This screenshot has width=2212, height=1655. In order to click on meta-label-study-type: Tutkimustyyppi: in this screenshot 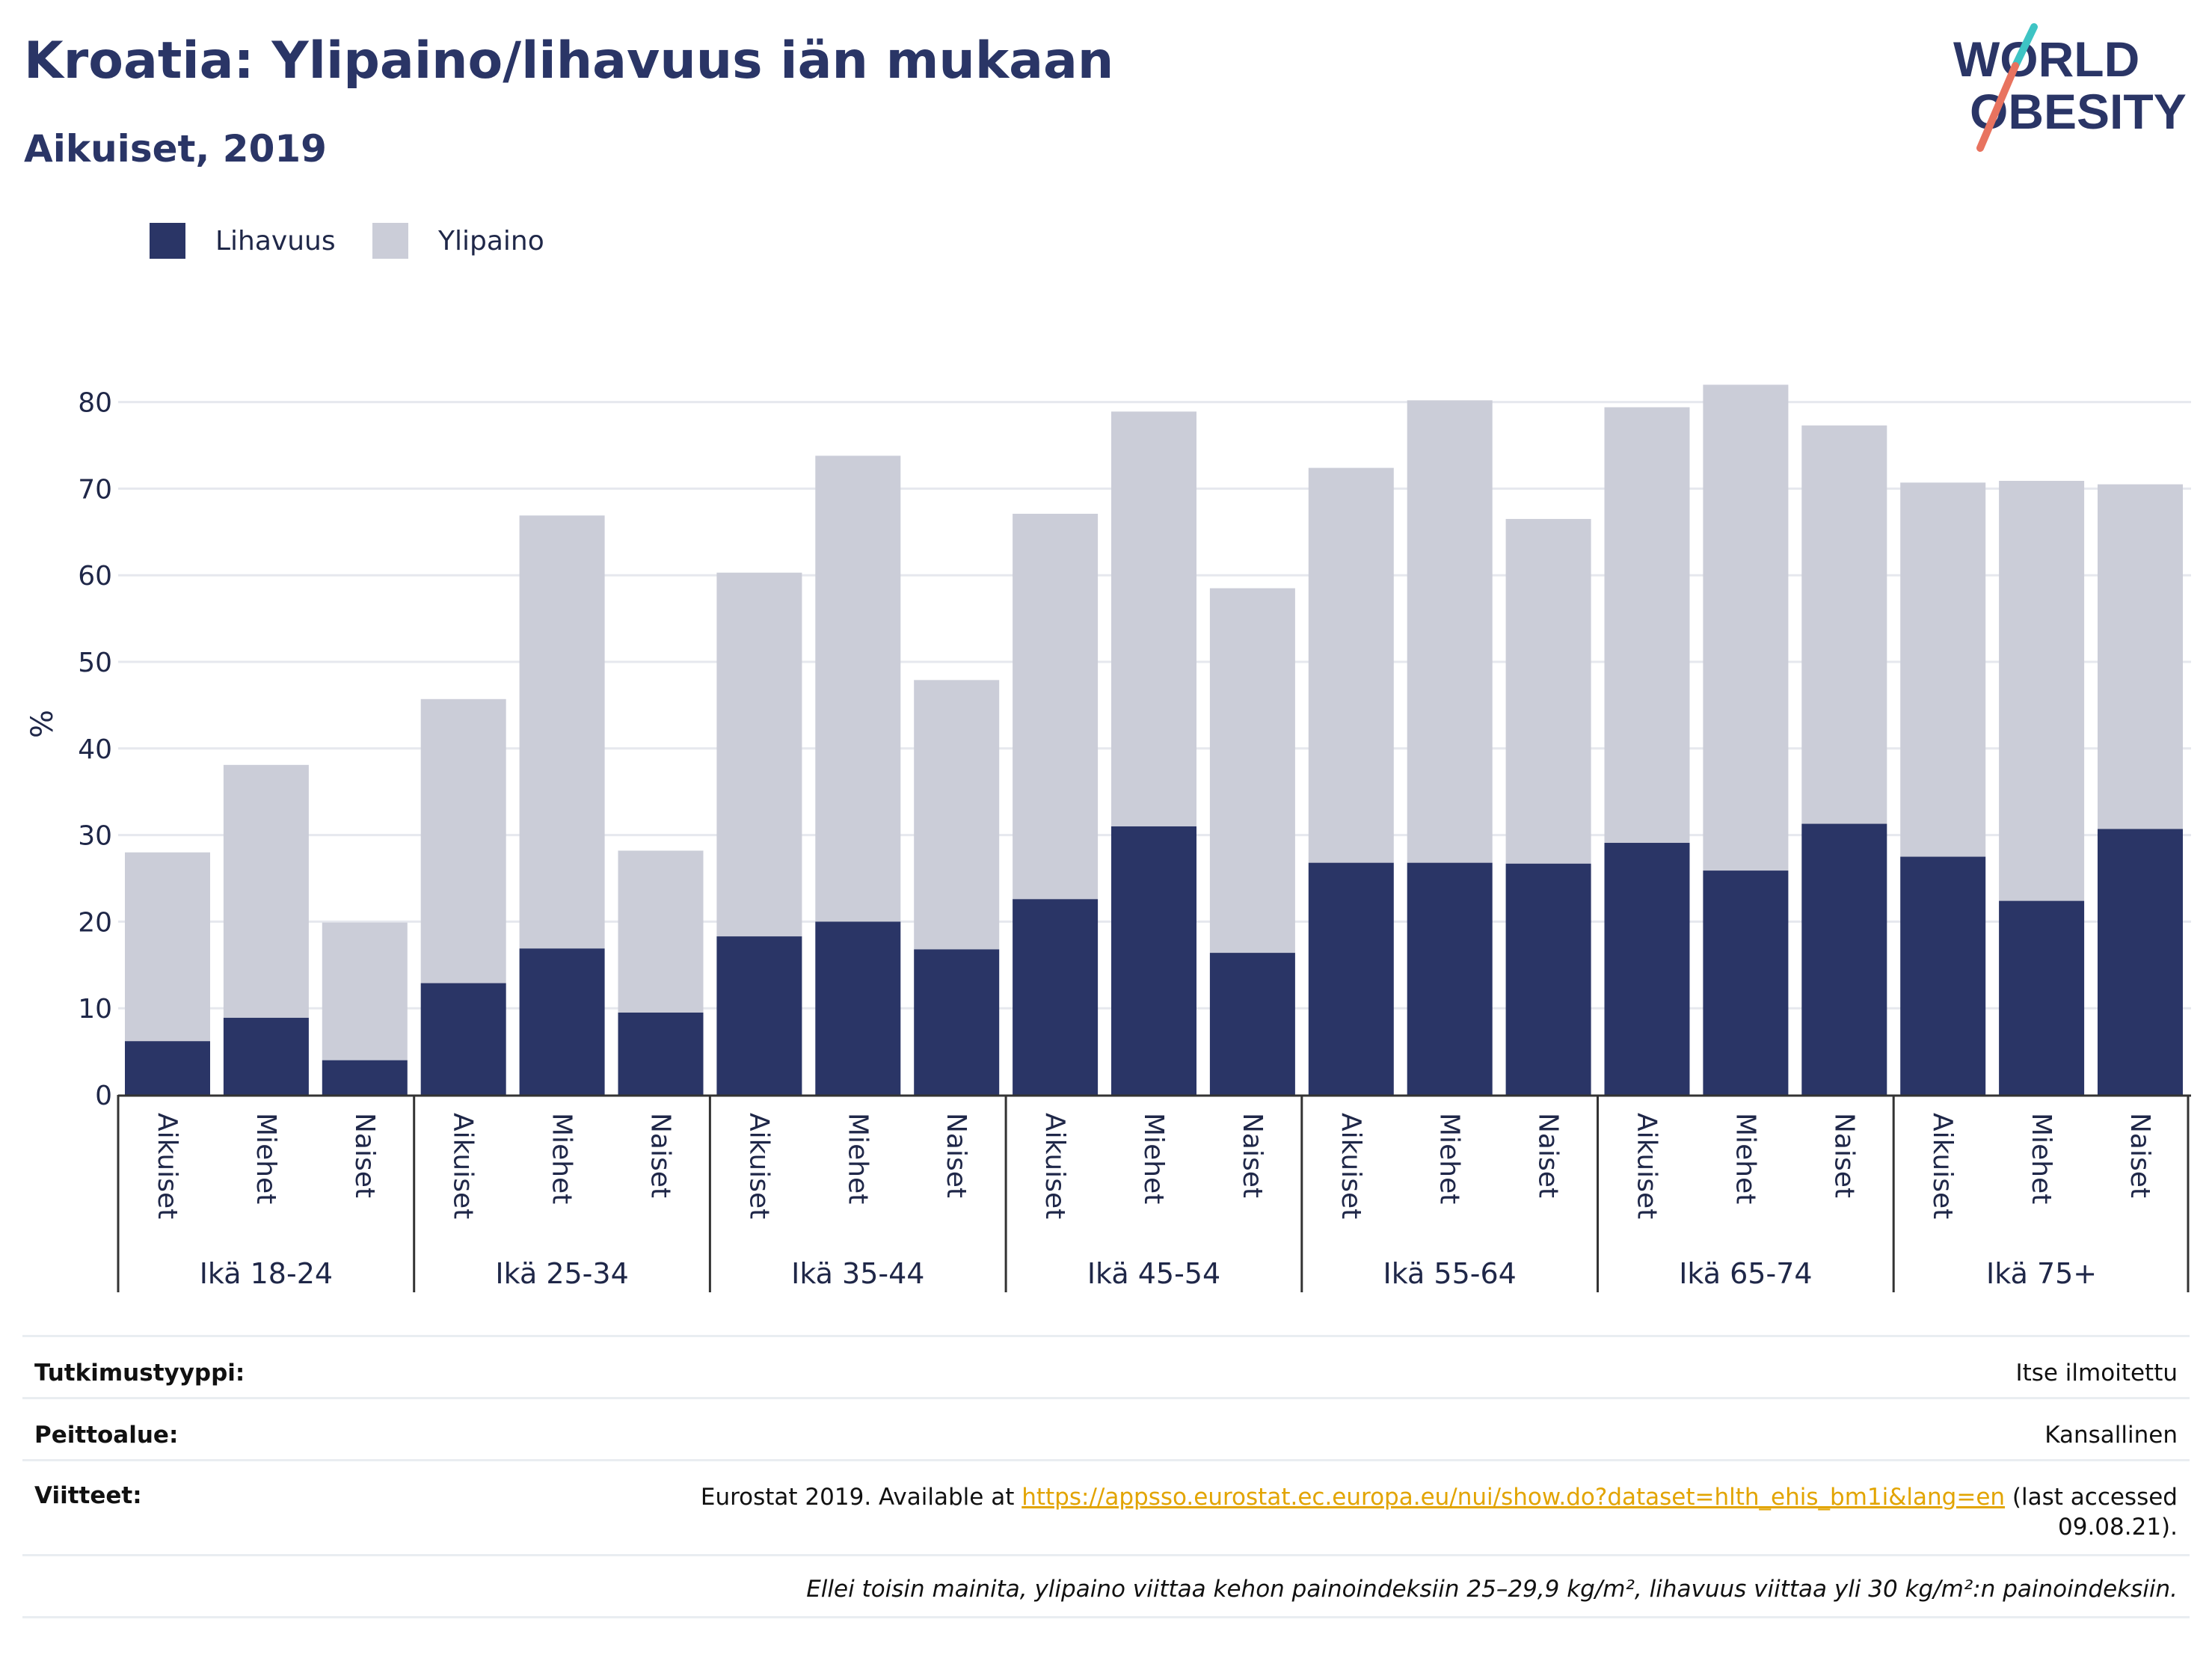, I will do `click(139, 1373)`.